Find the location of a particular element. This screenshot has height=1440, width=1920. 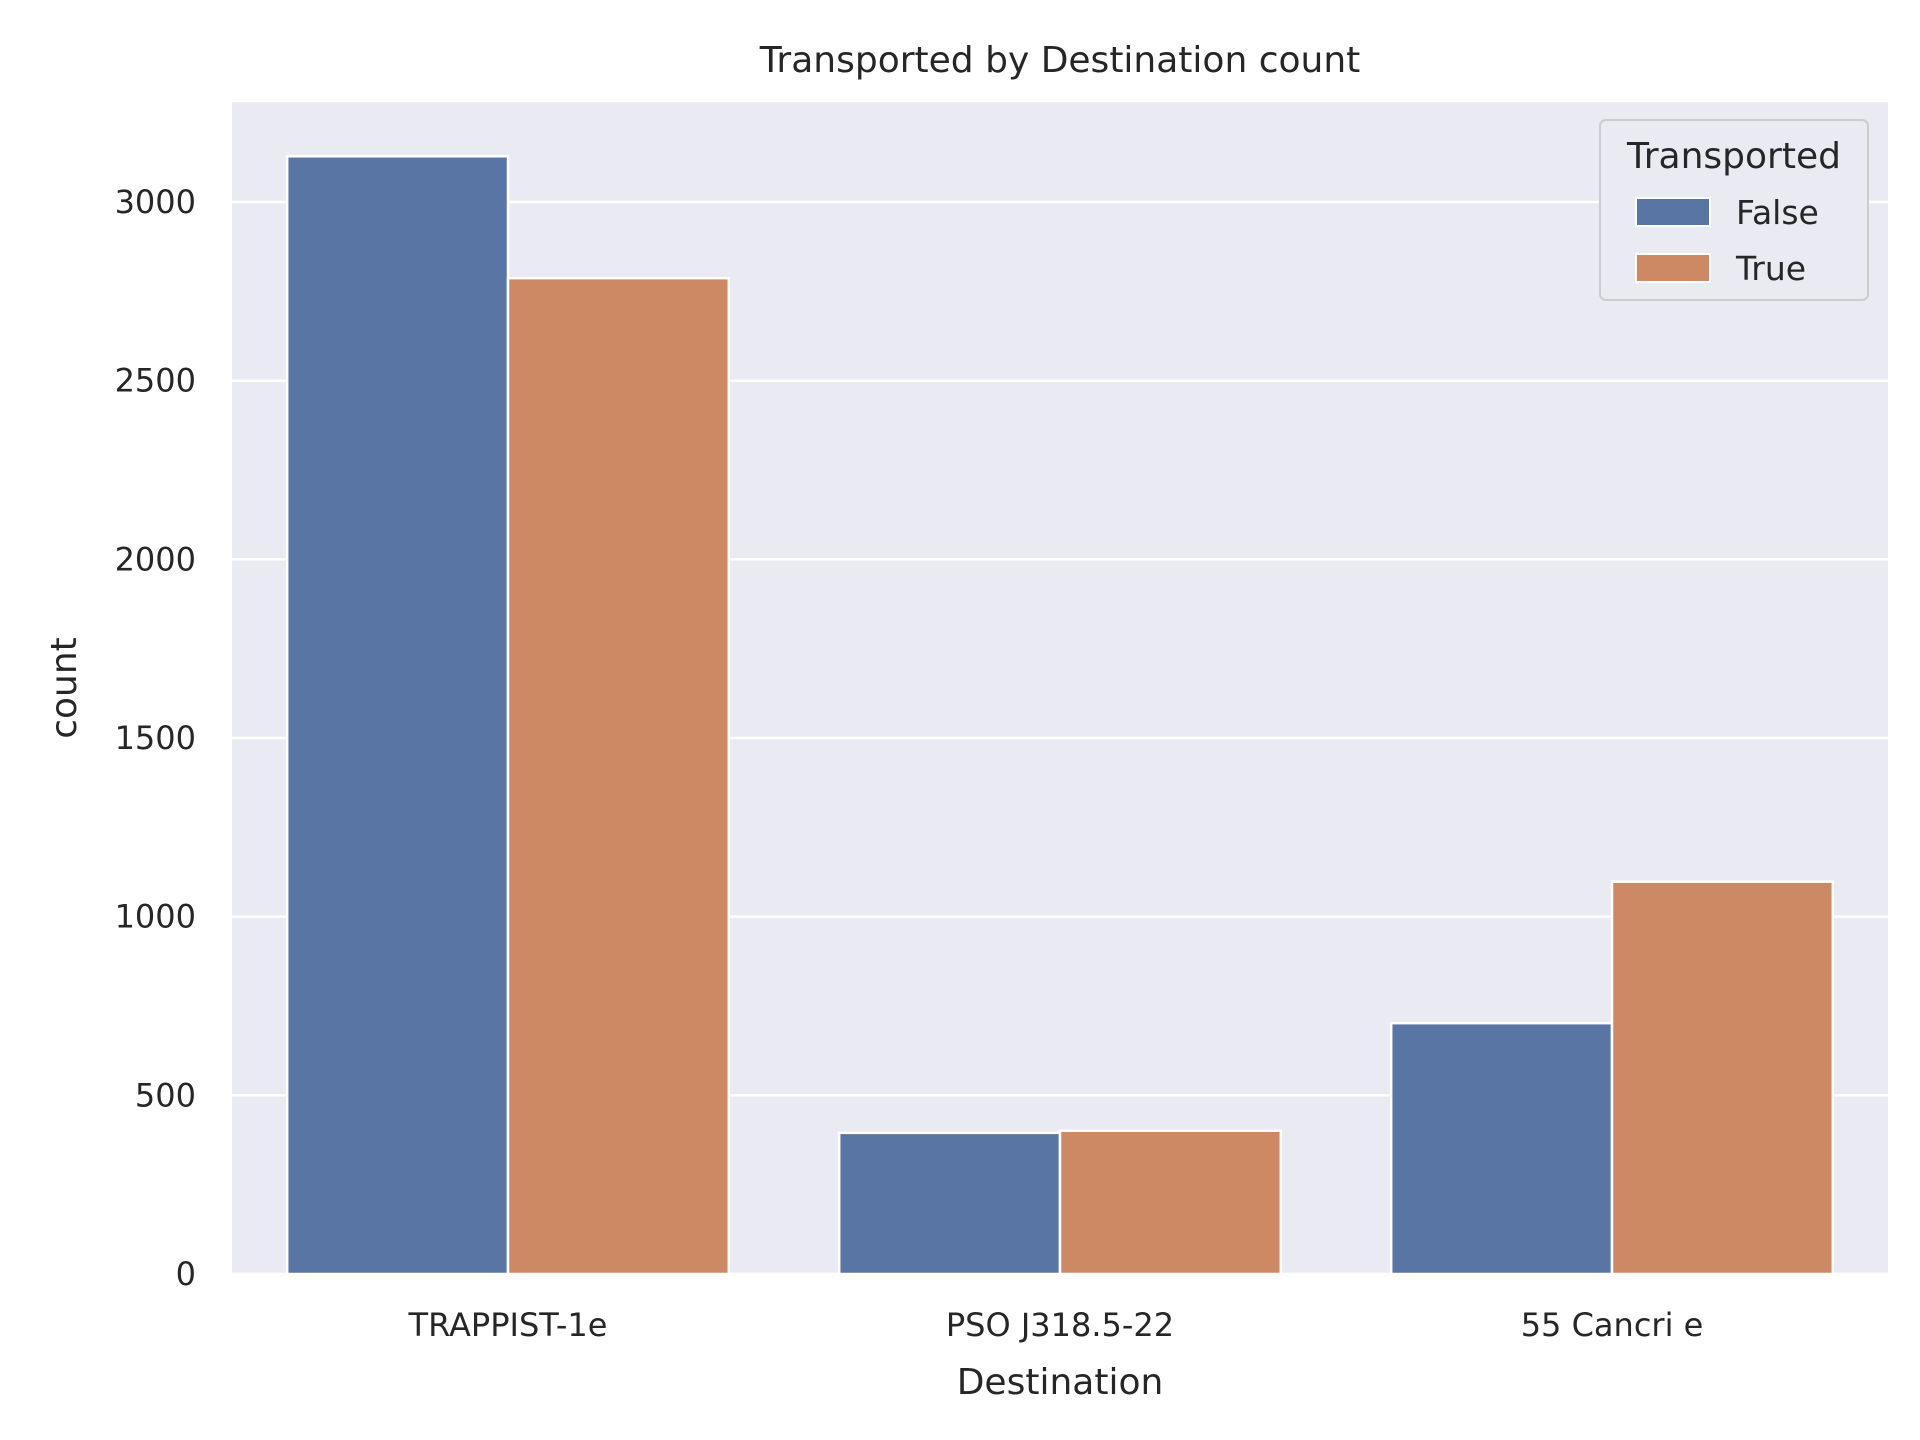

legend-title: Transported is located at coordinates (1733, 156).